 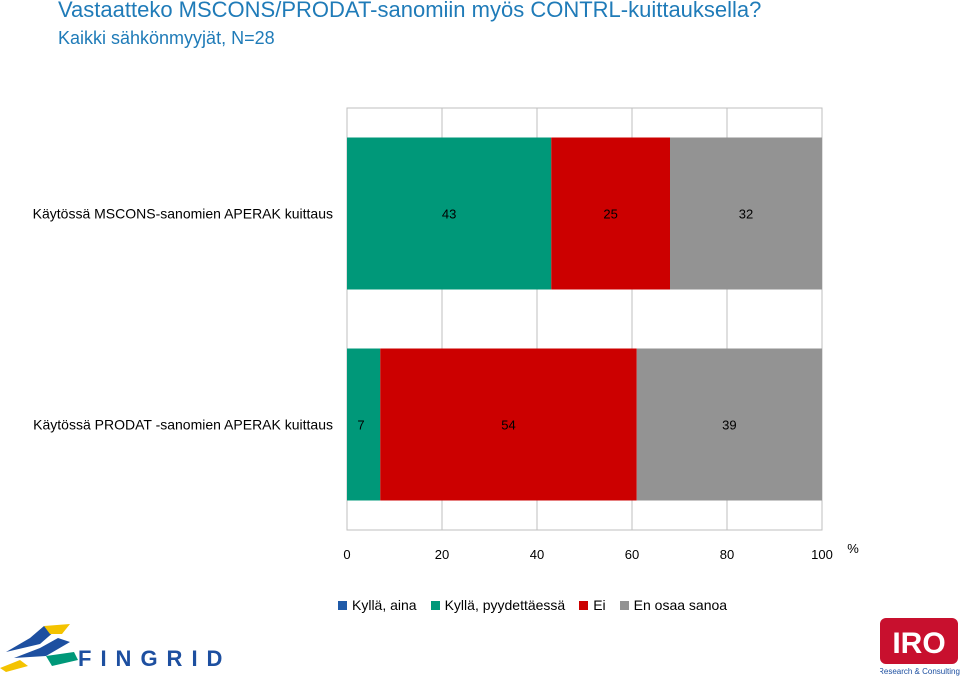 I want to click on legend-label: Kyllä, aina, so click(x=384, y=605).